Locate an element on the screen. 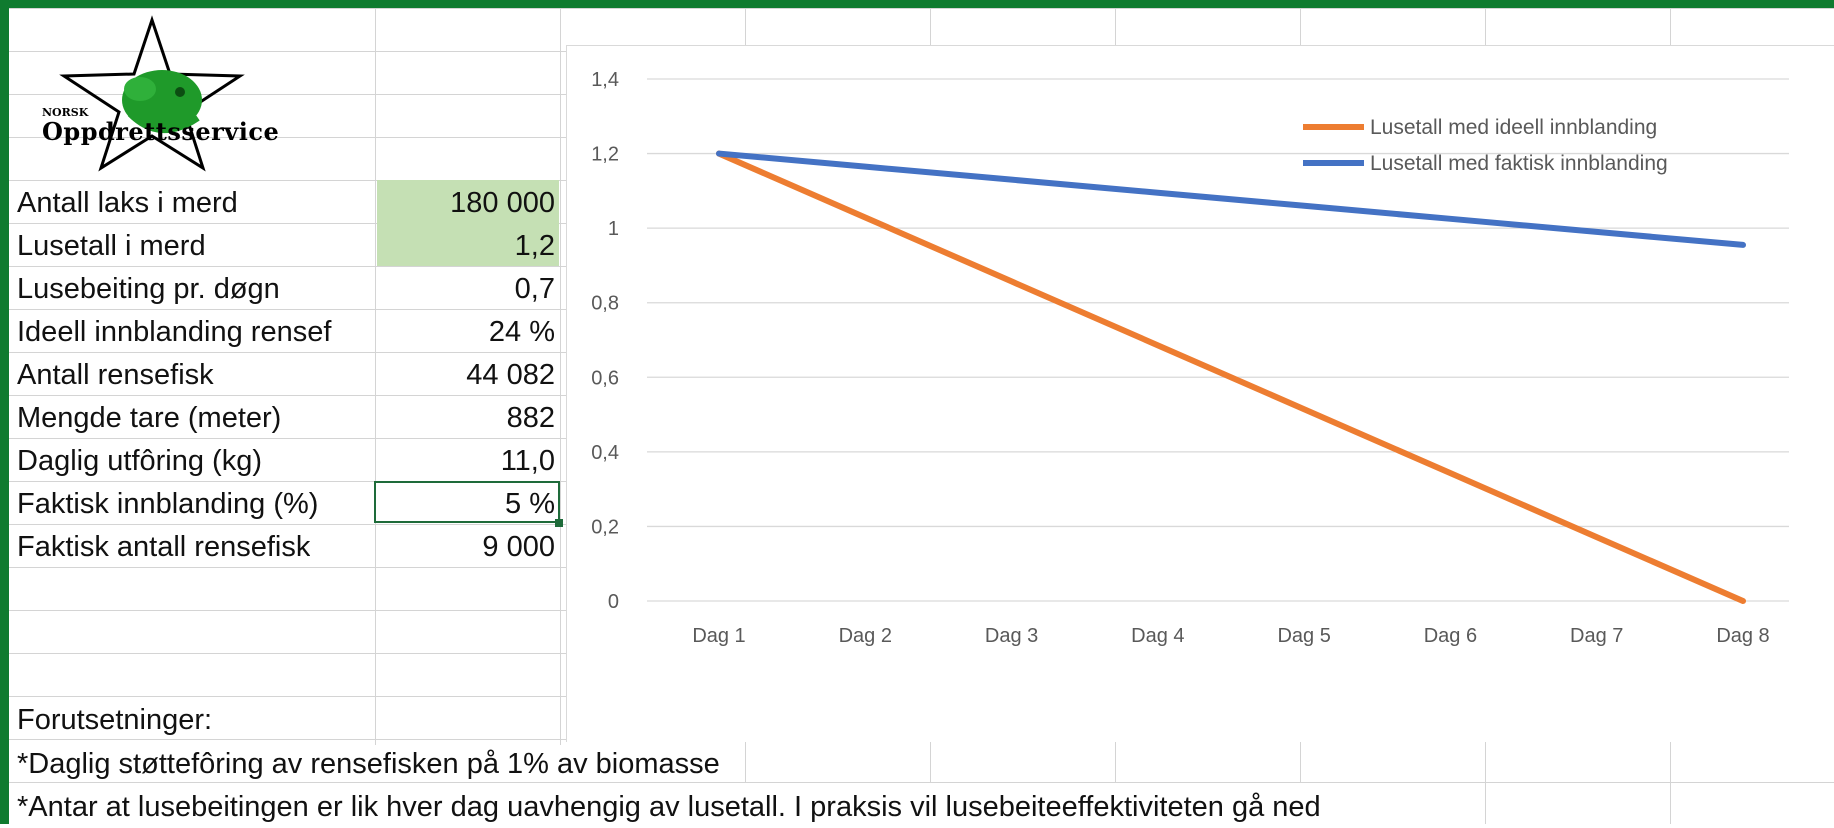  value-lusebeiting: 0,7 is located at coordinates (466, 289).